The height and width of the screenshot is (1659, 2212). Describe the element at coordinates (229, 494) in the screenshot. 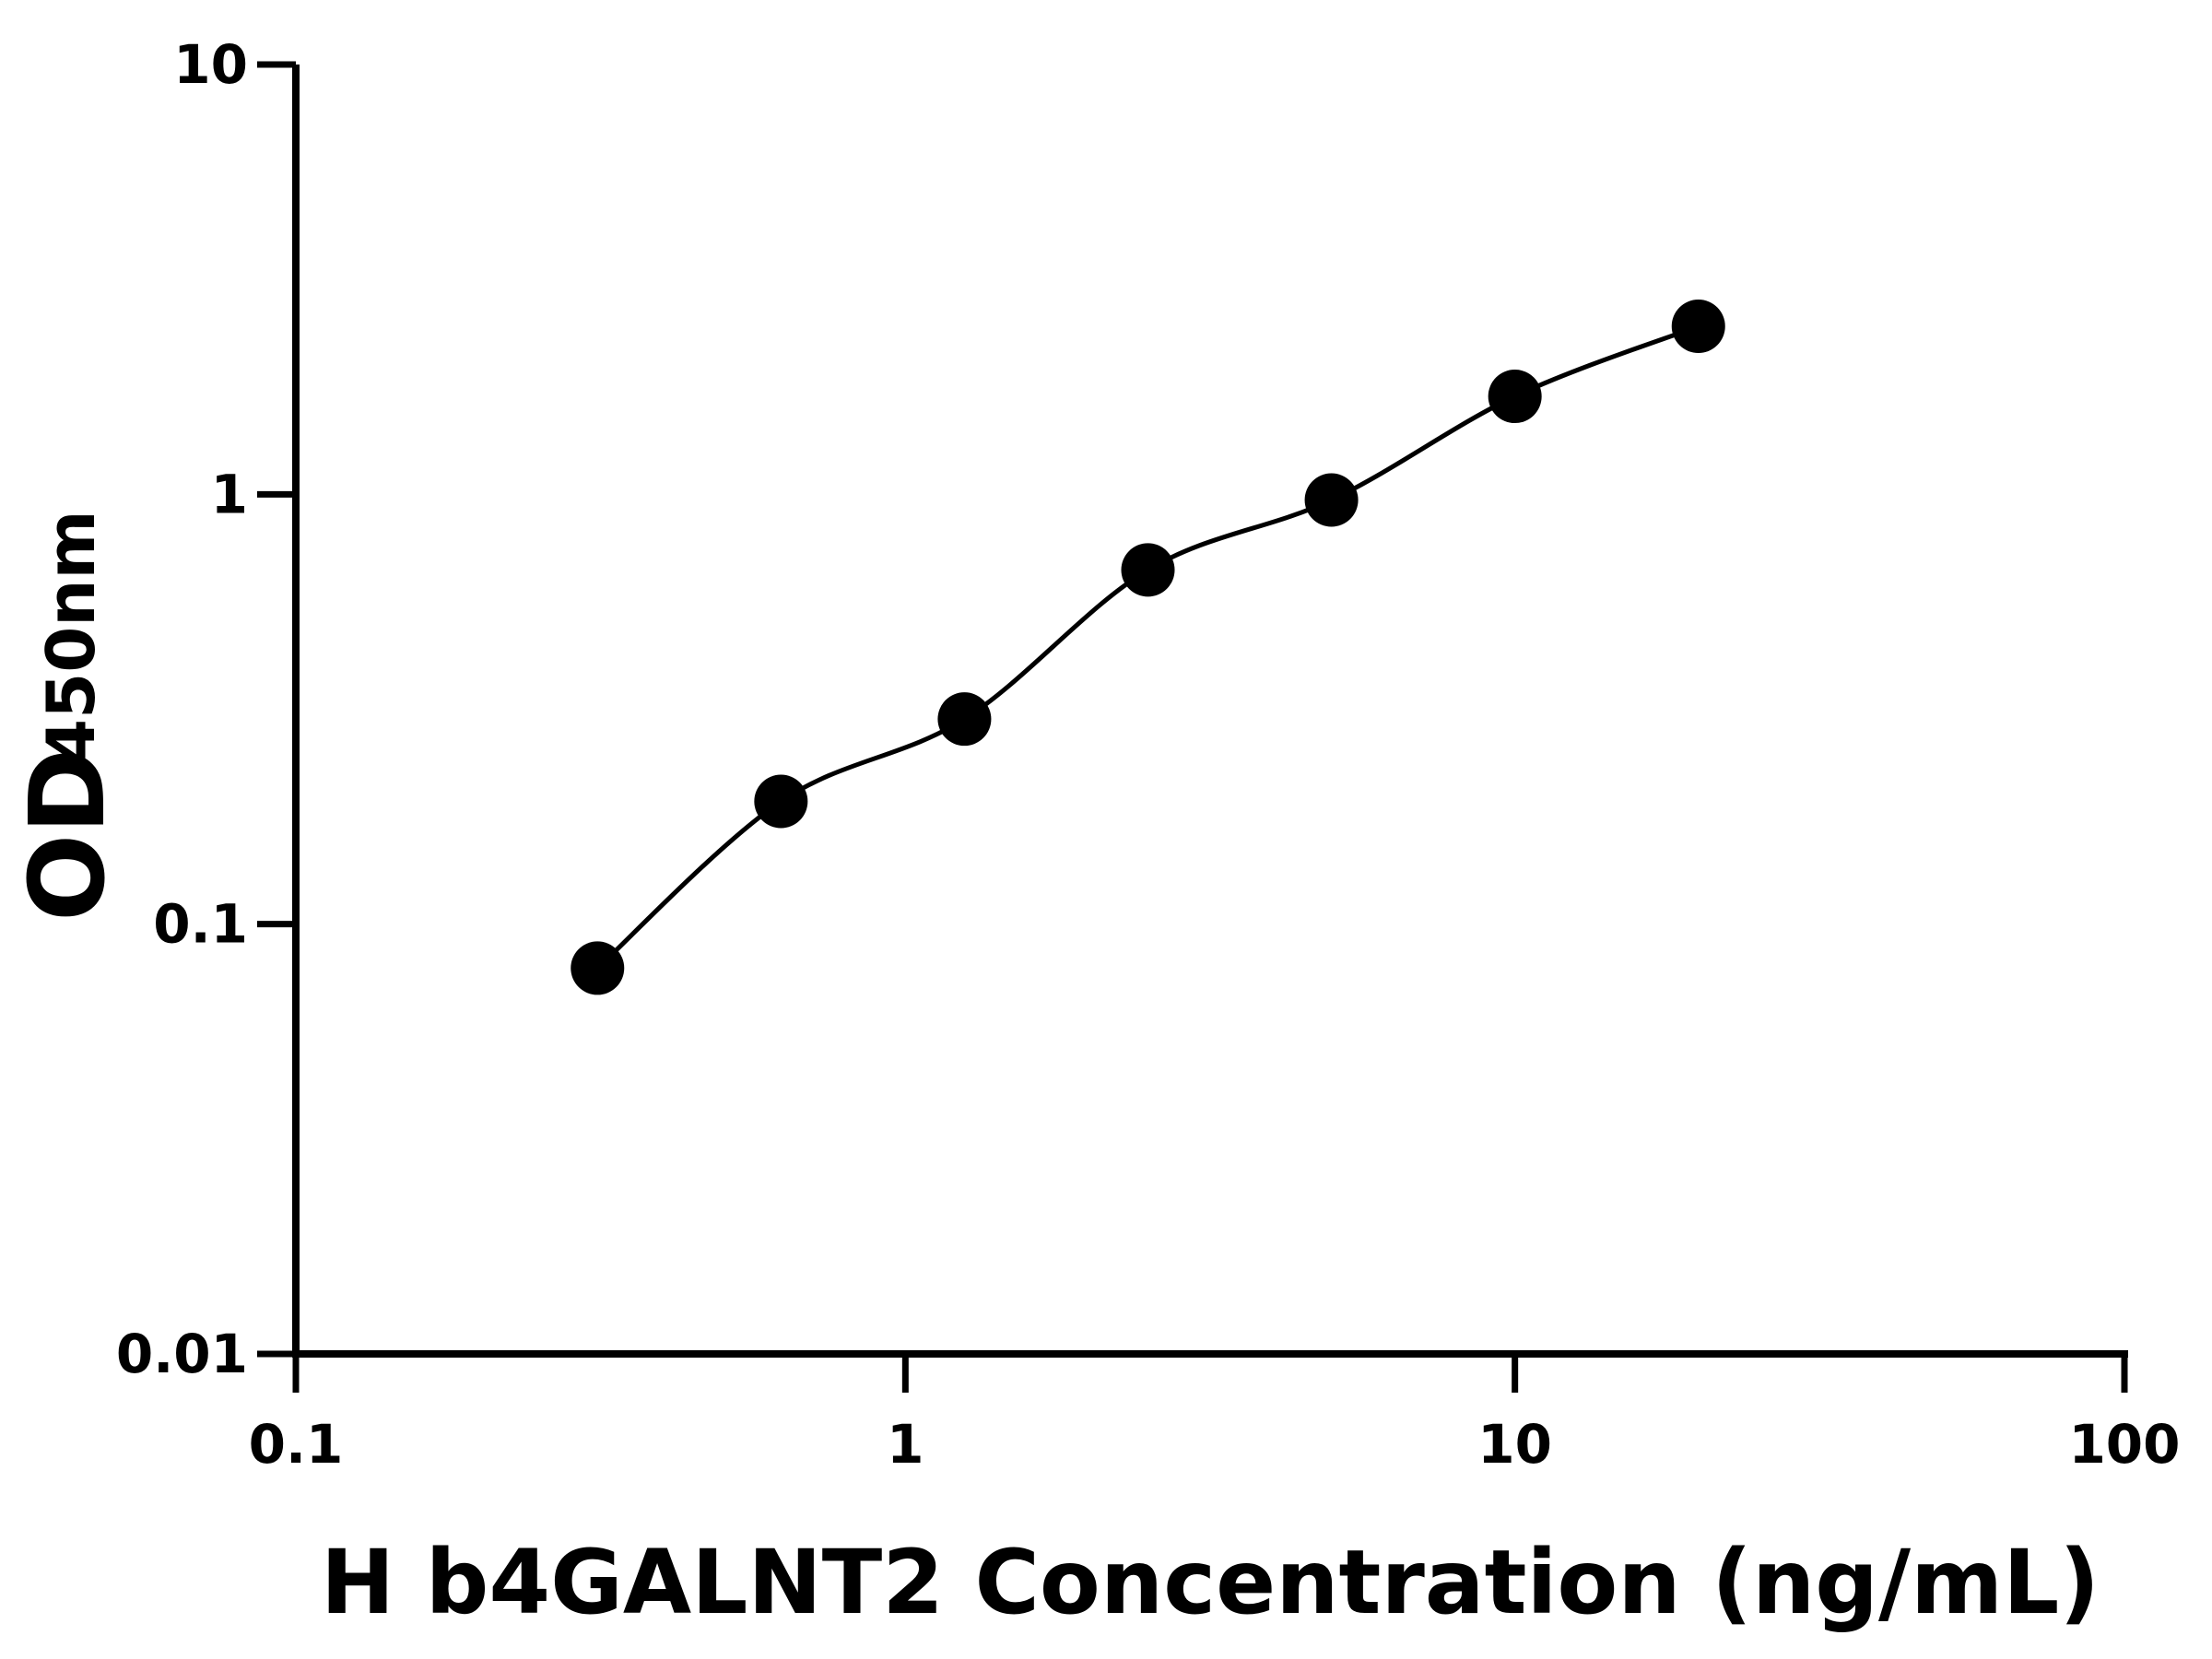

I see `y-tick-label: 1` at that location.